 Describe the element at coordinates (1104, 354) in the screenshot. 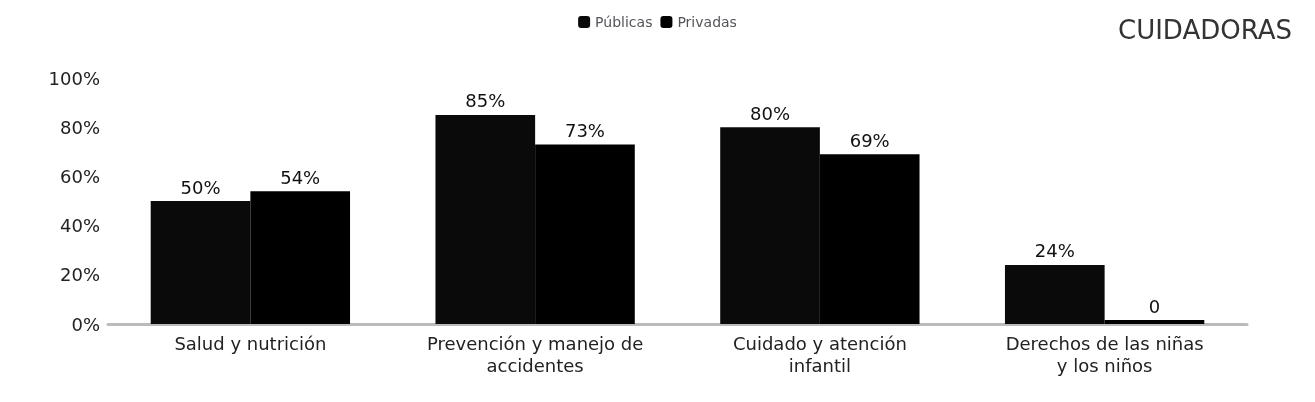

I see `x-tick-label: Derechos de las niñas y los niños` at that location.